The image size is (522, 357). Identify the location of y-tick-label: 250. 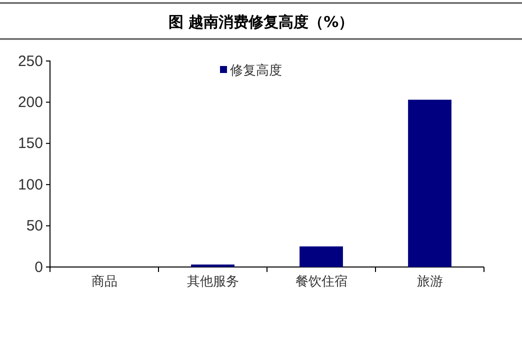
(30, 61).